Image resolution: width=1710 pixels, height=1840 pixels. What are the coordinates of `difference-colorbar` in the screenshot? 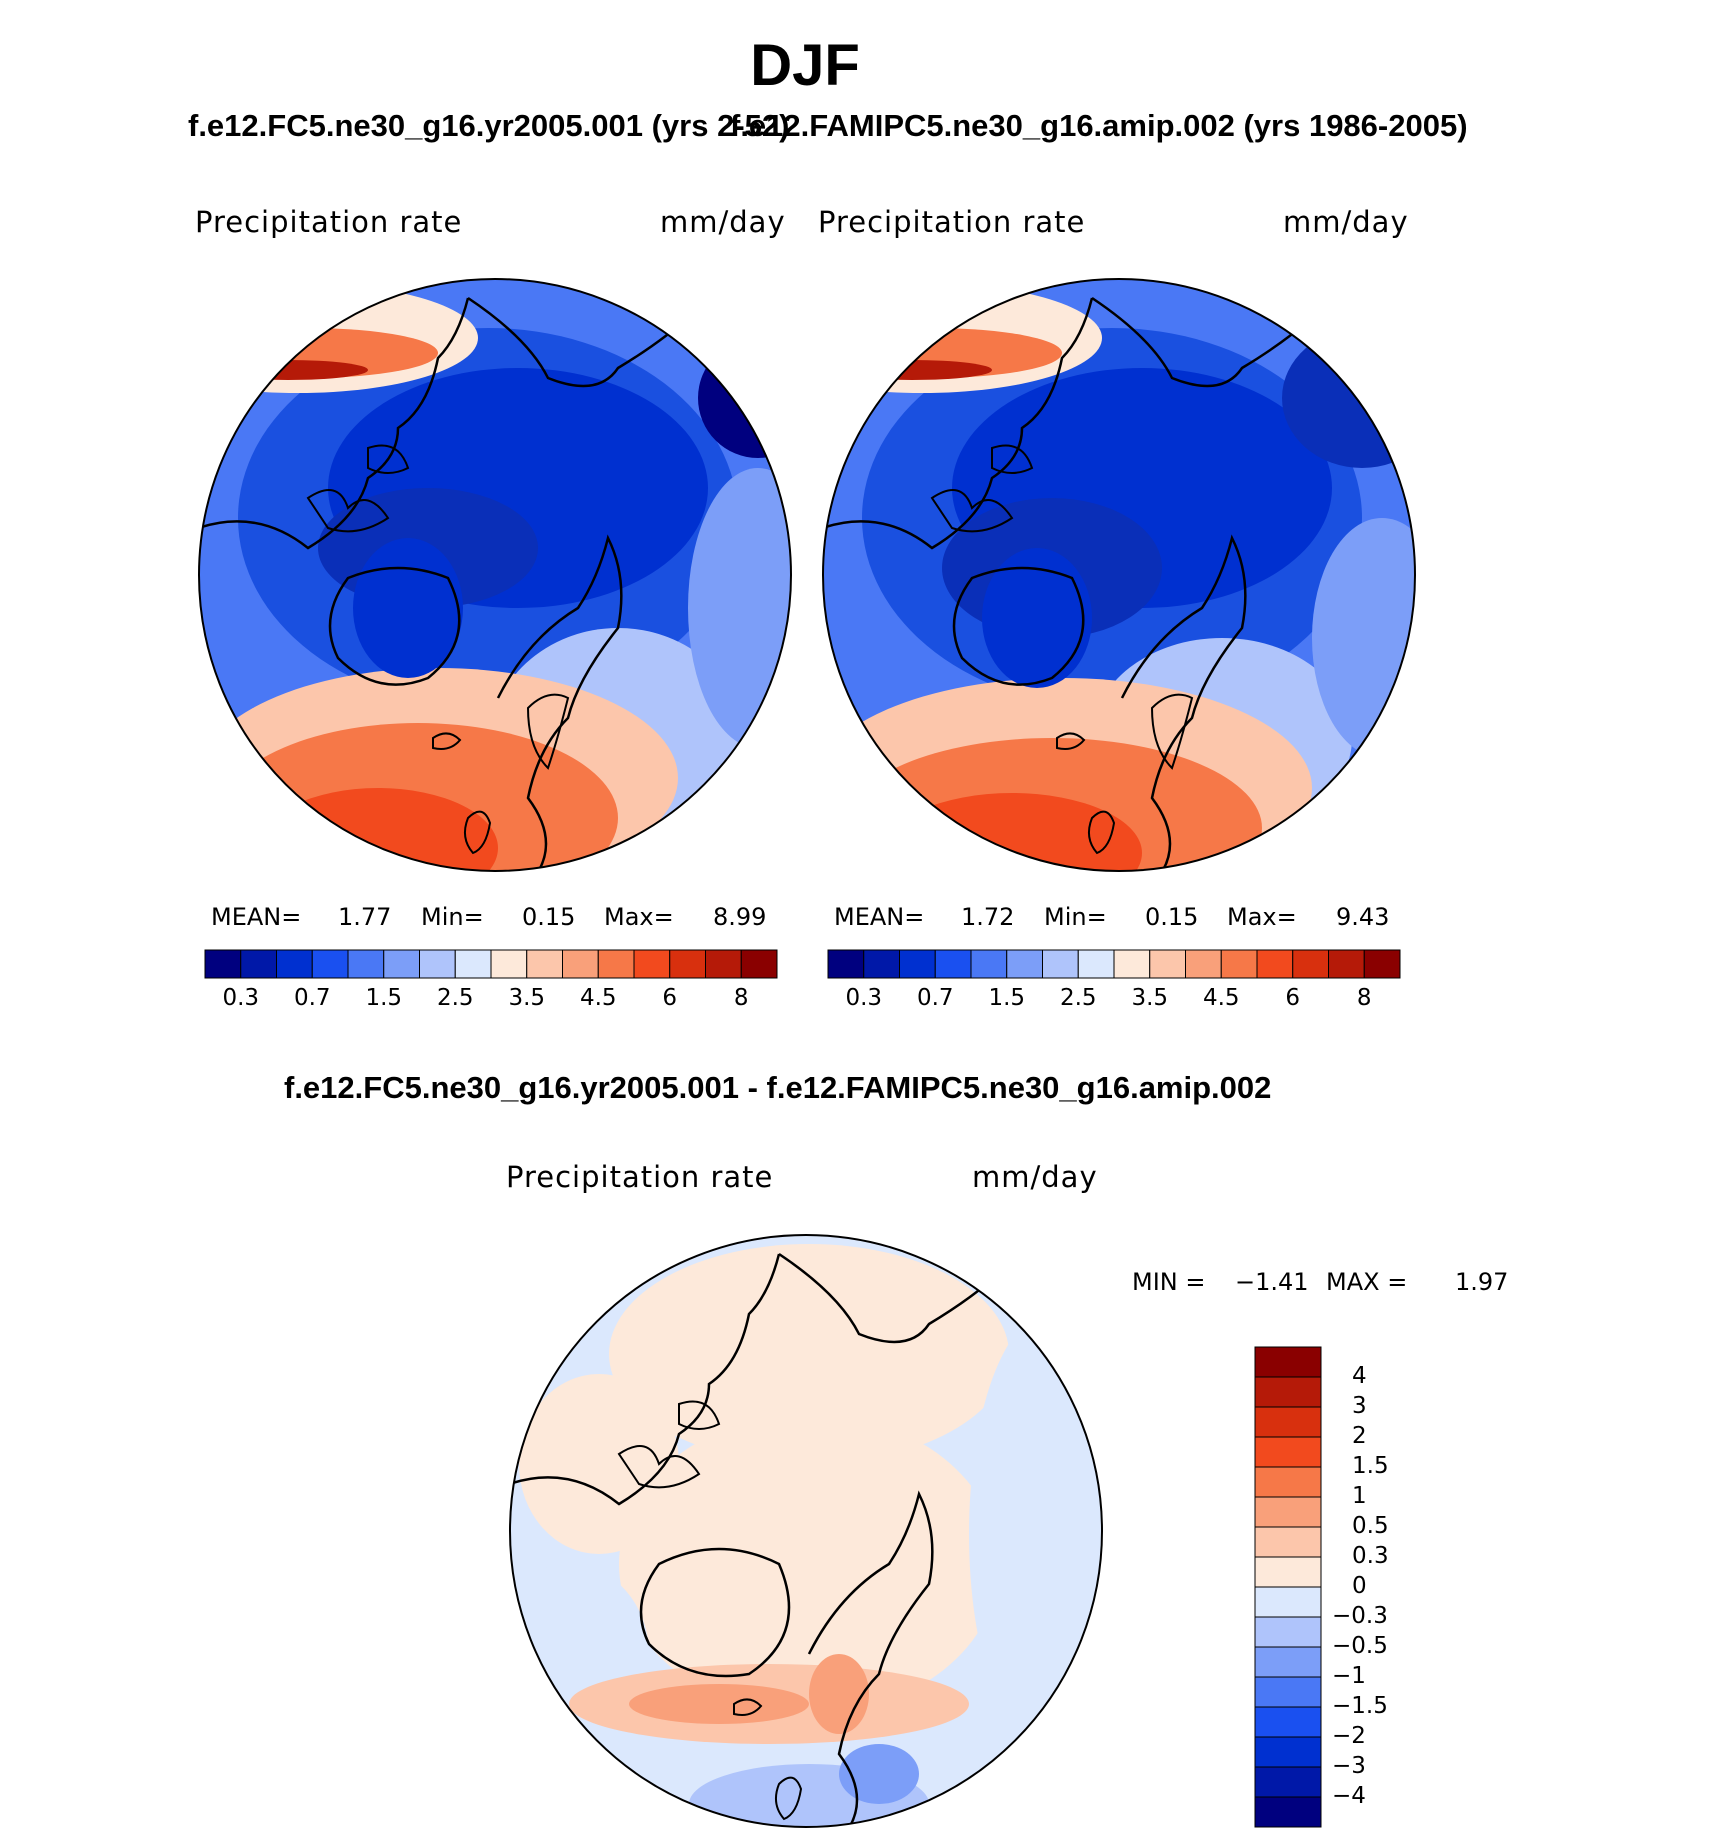 It's located at (1288, 1587).